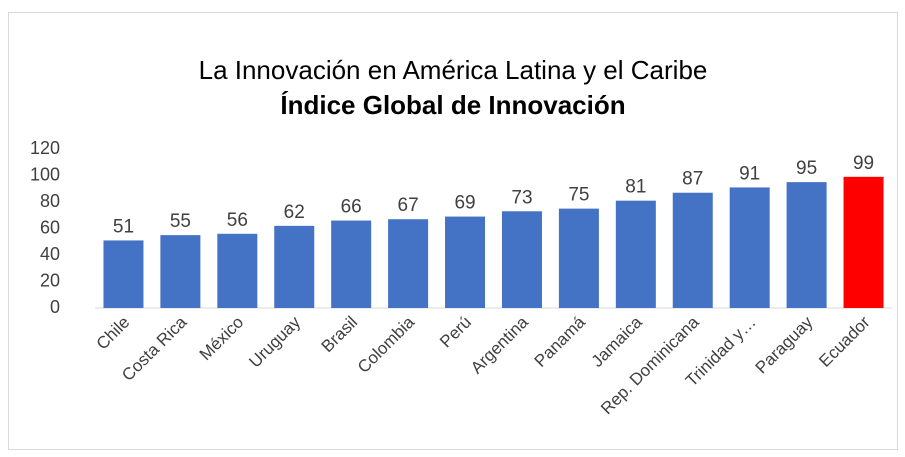  Describe the element at coordinates (294, 212) in the screenshot. I see `data-label: 62` at that location.